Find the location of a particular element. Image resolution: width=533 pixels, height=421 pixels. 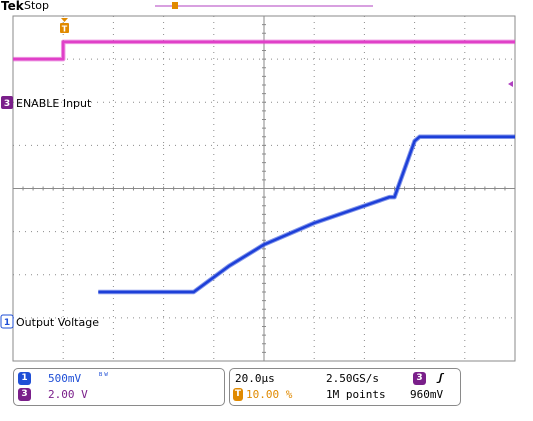

trigger-position-value: 10.00 % is located at coordinates (269, 394).